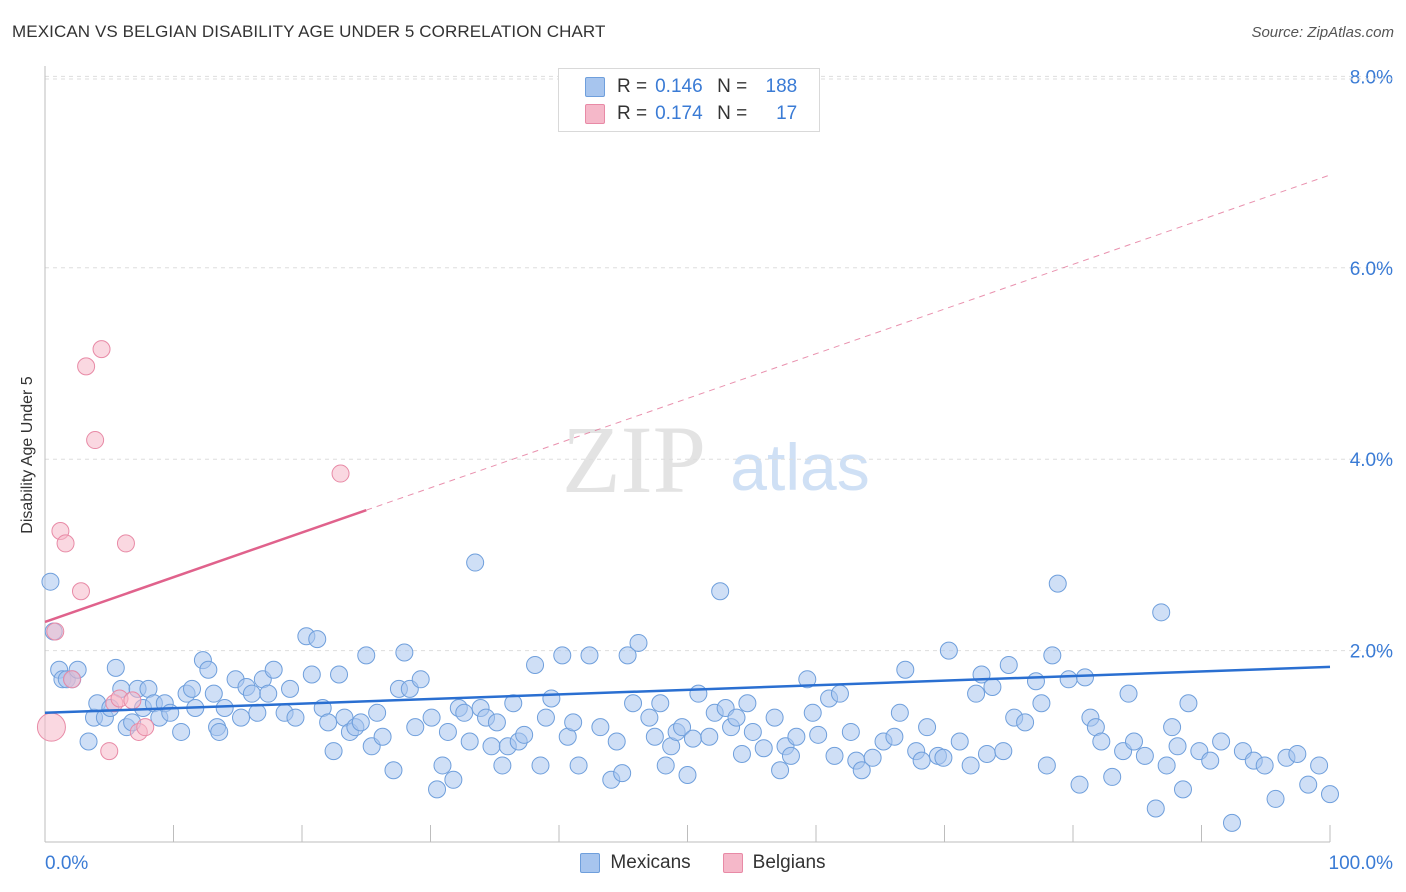  What do you see at coordinates (590, 863) in the screenshot?
I see `legend-swatch-mexicans` at bounding box center [590, 863].